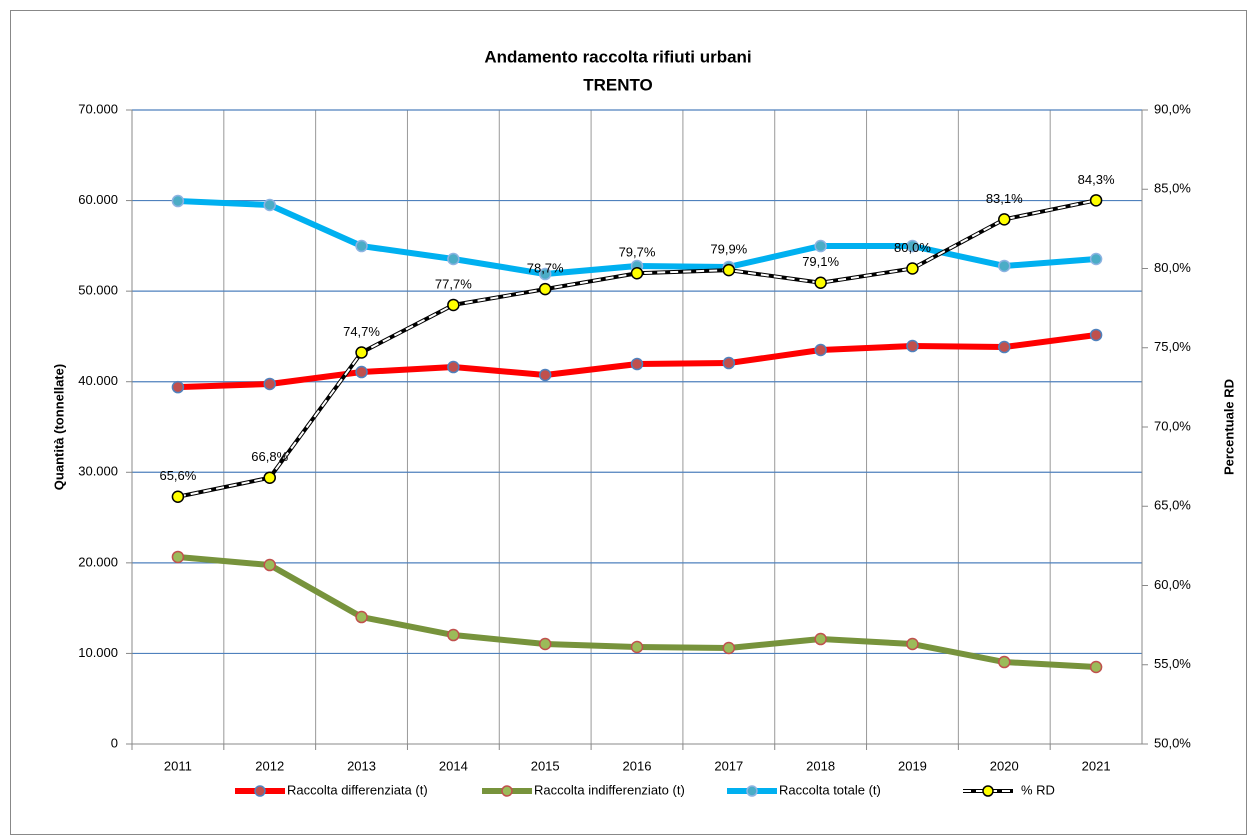 Image resolution: width=1248 pixels, height=836 pixels. Describe the element at coordinates (178, 765) in the screenshot. I see `x-tick-label: 2011` at that location.